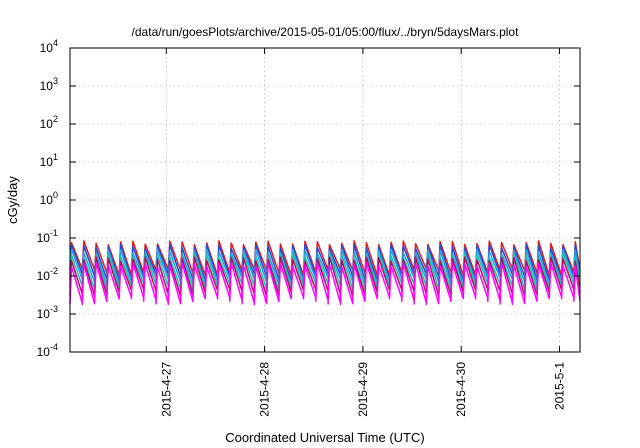 Image resolution: width=640 pixels, height=448 pixels. Describe the element at coordinates (324, 437) in the screenshot. I see `x-axis-label: Coordinated Universal Time (UTC)` at that location.